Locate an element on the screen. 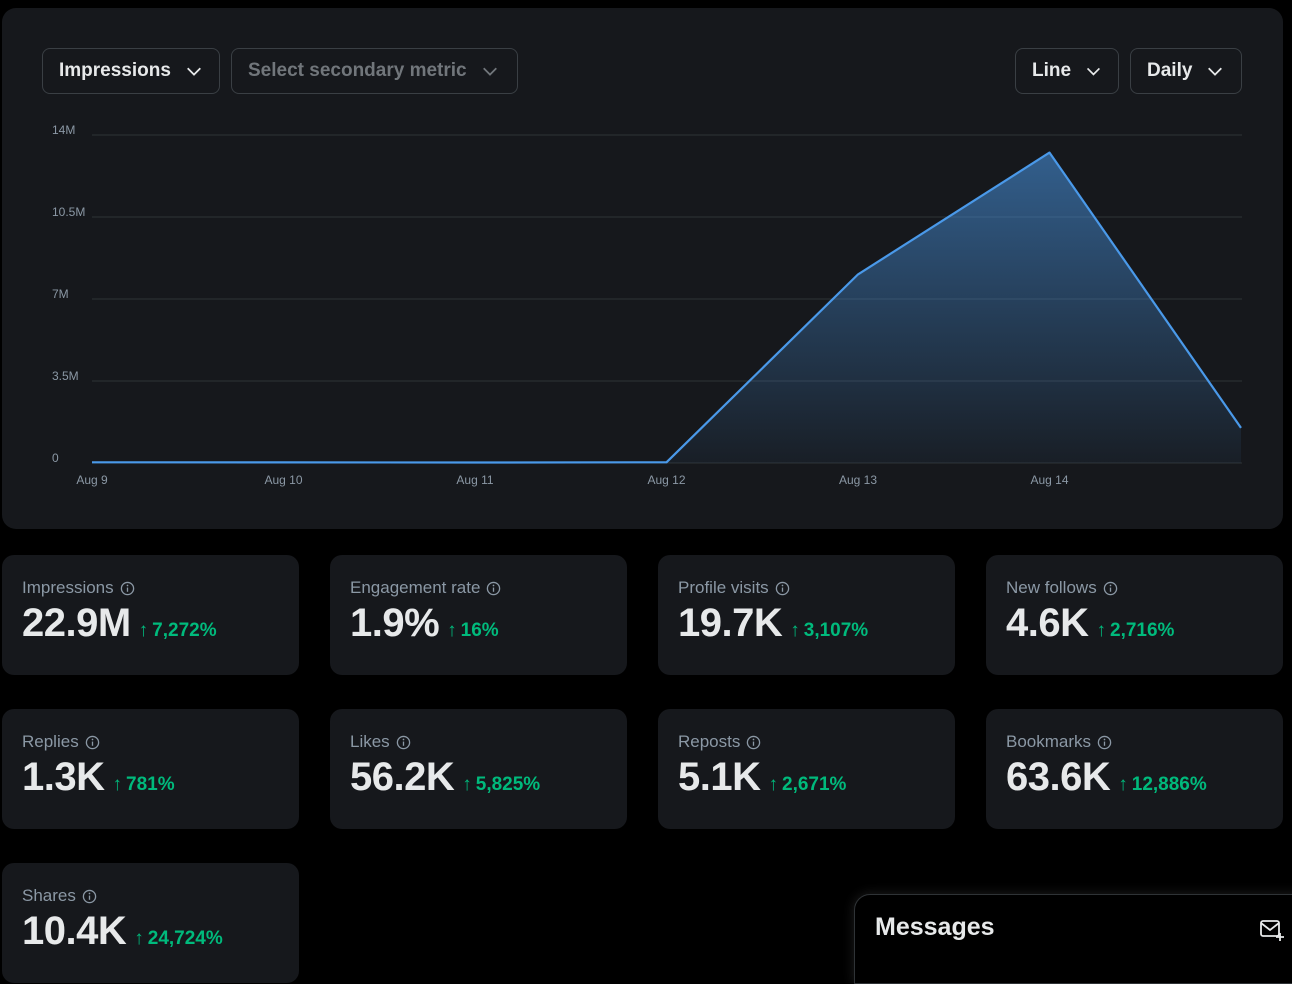  metric-card: Engagement rate 1.9% ↑ 16% is located at coordinates (478, 615).